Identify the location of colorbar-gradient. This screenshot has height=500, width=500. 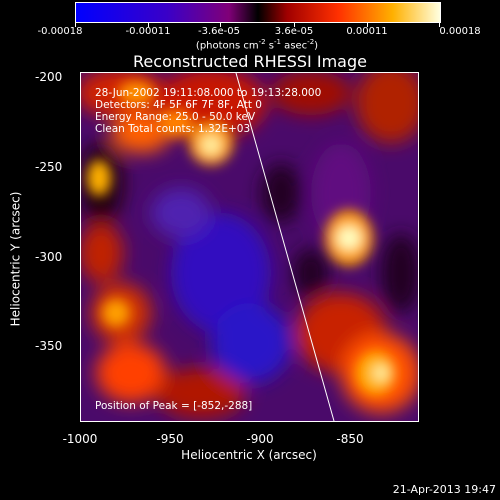
(258, 12).